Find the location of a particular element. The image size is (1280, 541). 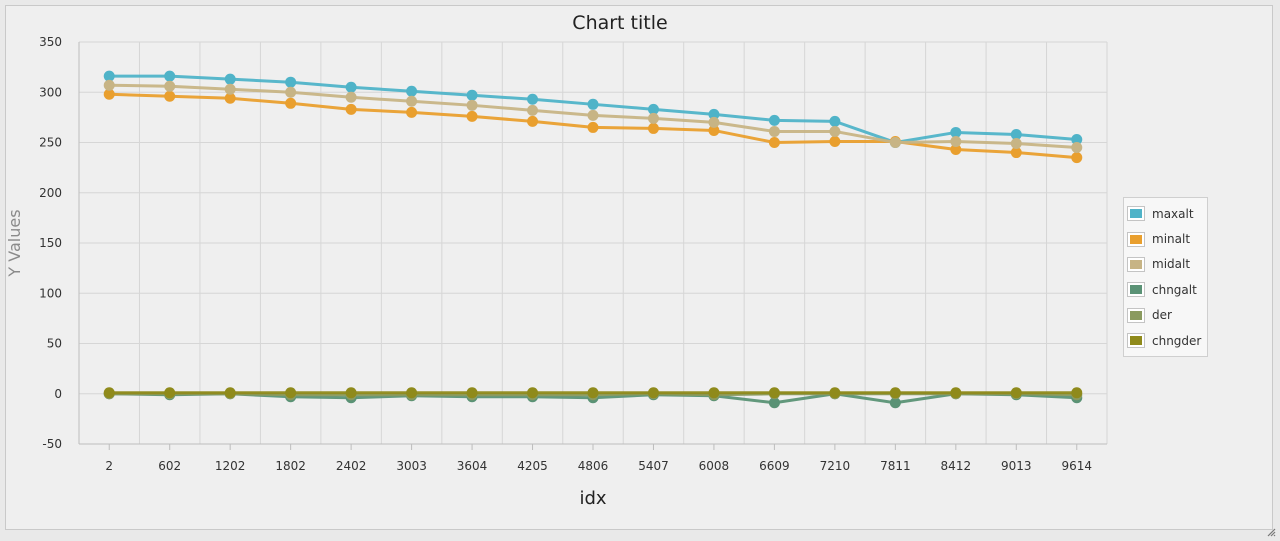

x-tick-label: 2 is located at coordinates (109, 466).